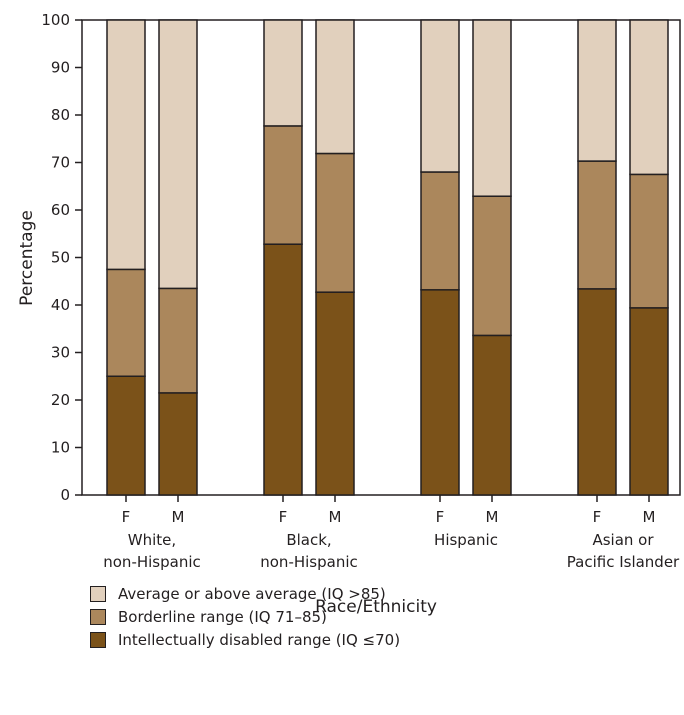 The image size is (684, 715). What do you see at coordinates (152, 540) in the screenshot?
I see `group-label: White,` at bounding box center [152, 540].